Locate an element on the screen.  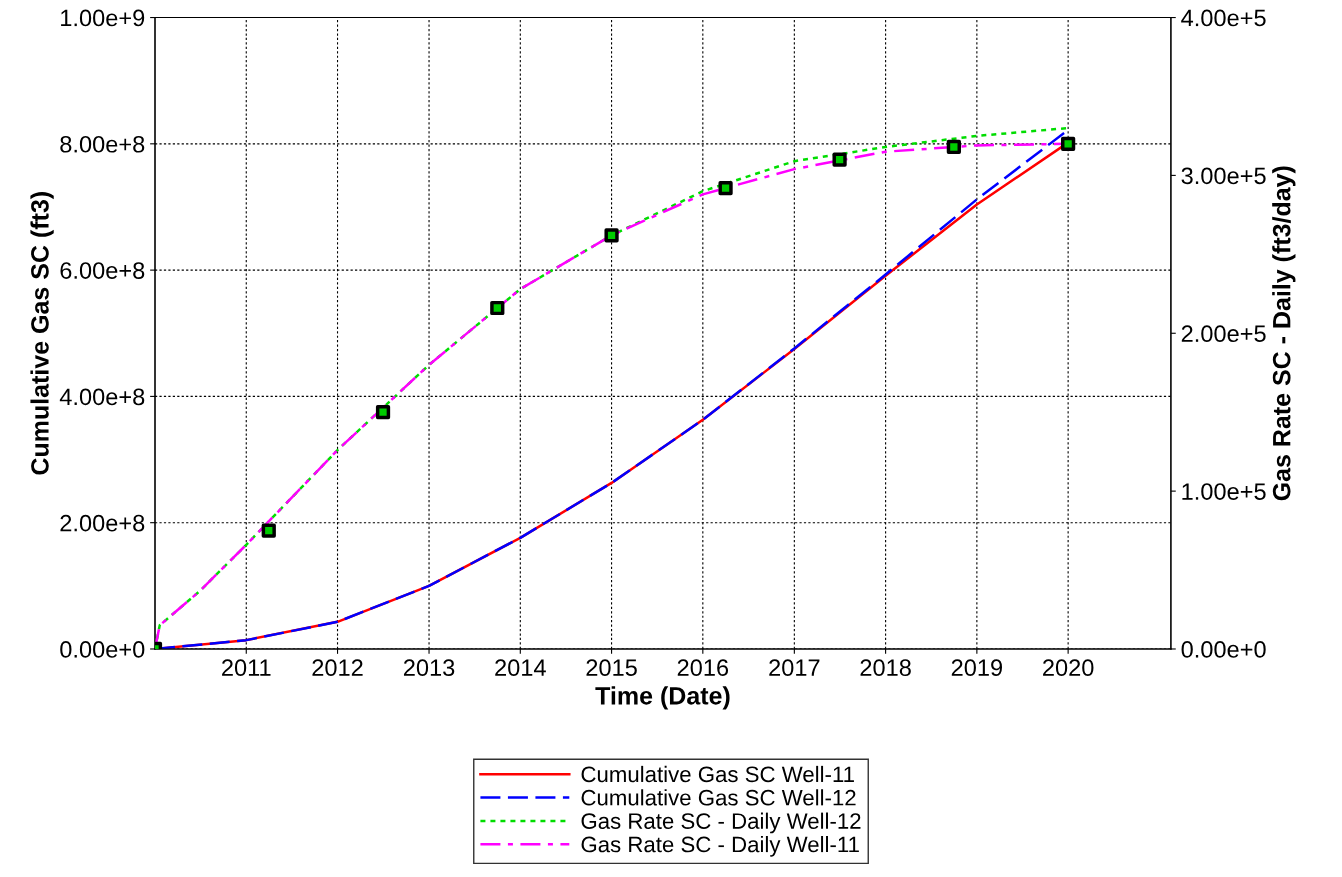
y-tick-label: 0.00e+0 is located at coordinates (102, 649).